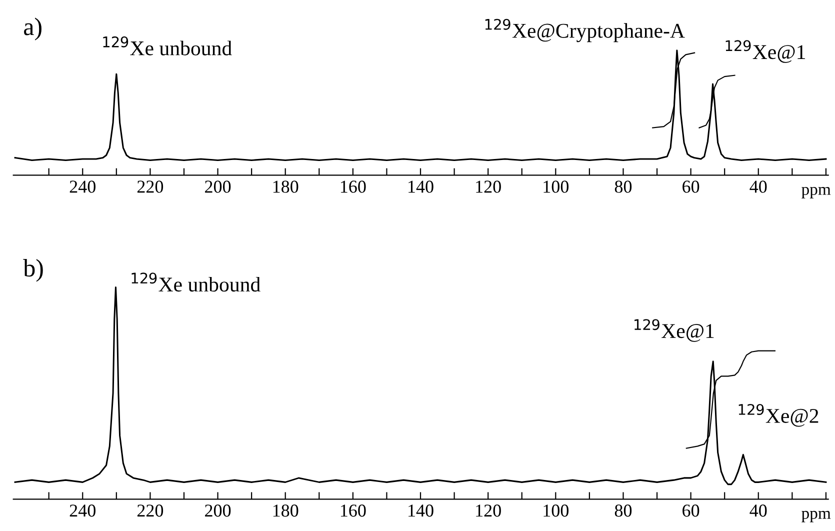  I want to click on annotation: $^{129}$Xe@2, so click(778, 415).